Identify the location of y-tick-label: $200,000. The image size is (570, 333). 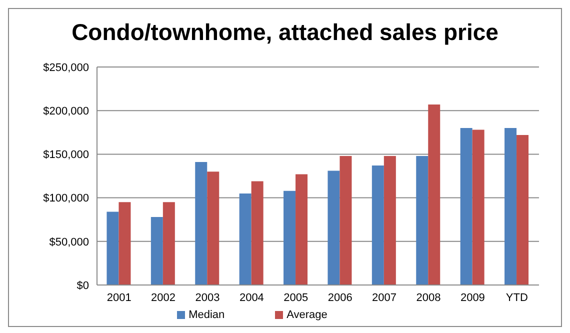
(66, 112).